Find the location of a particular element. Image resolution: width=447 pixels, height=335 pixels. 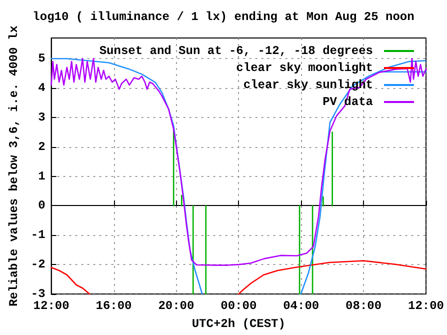

y-axis-title: Reliable values below 3,6, i.e. 4000 lx is located at coordinates (14, 166).